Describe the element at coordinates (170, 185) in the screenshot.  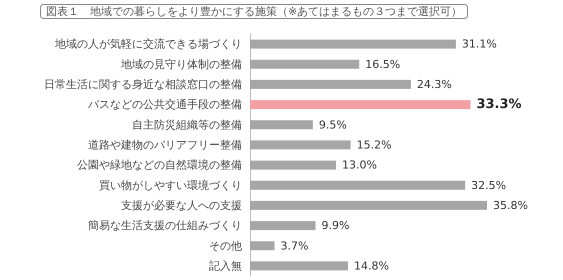
I see `y-tick-label: 買い物がしやすい環境づくり` at that location.